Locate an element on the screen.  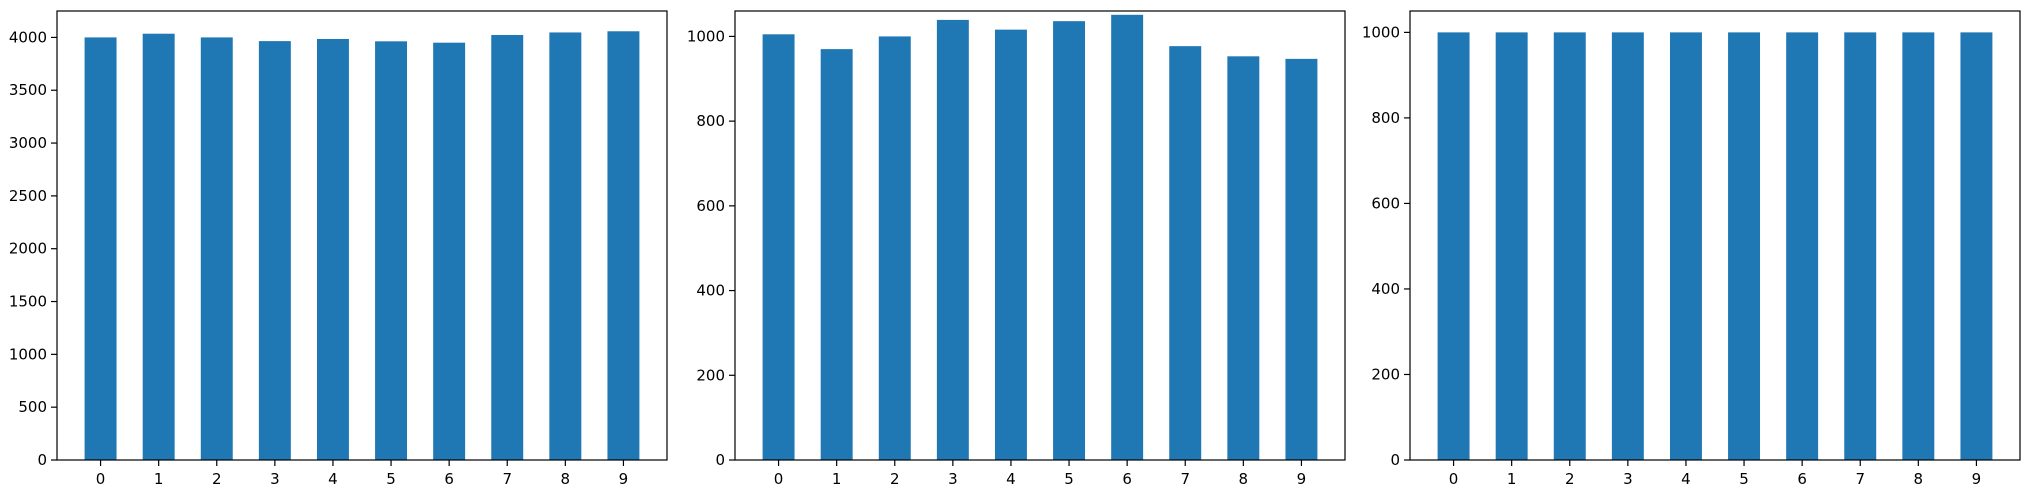
y-tick-label-3500: 3500 is located at coordinates (28, 90).